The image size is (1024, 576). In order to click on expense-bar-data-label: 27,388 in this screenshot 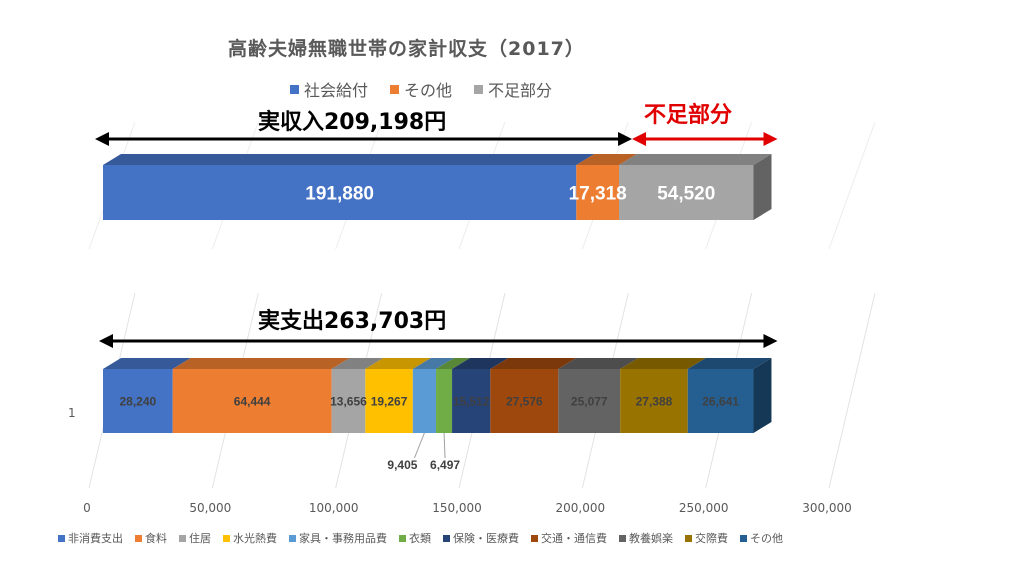, I will do `click(654, 401)`.